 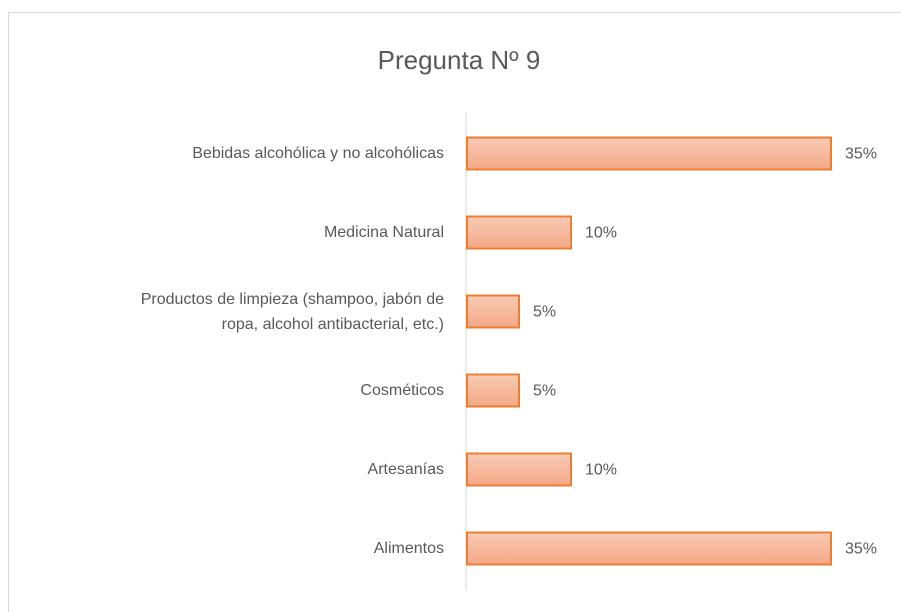 I want to click on category-label: Alimentos, so click(x=408, y=548).